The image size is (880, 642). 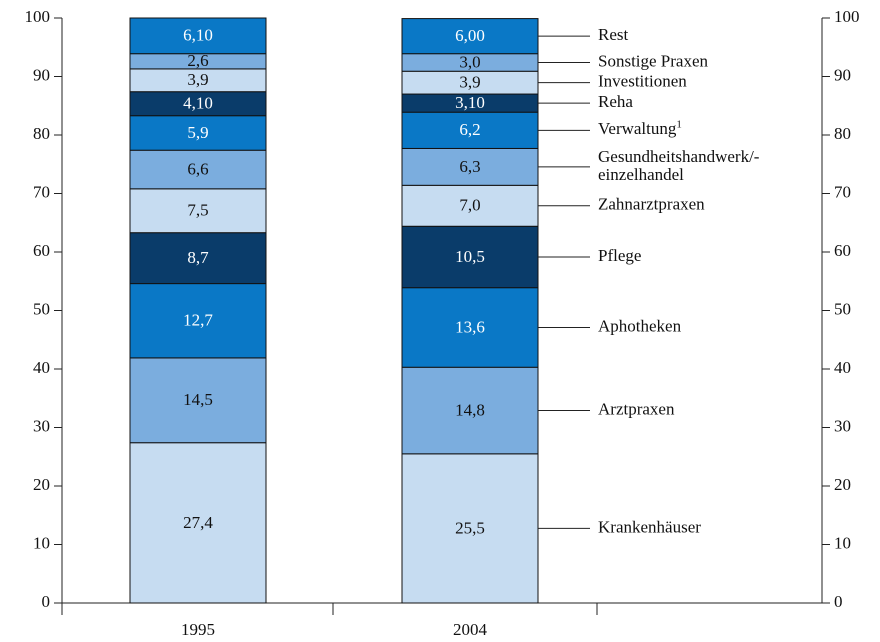 I want to click on value-label: 6,00, so click(x=470, y=35).